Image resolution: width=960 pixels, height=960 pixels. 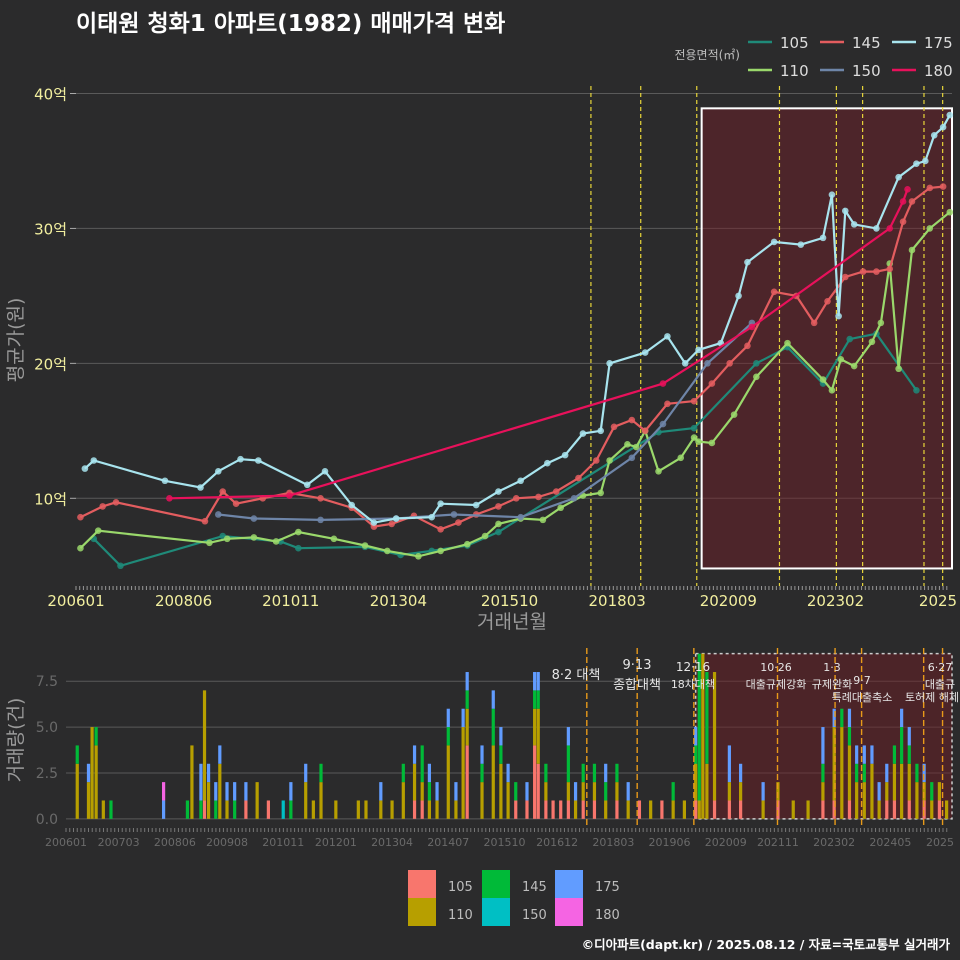 What do you see at coordinates (47, 682) in the screenshot?
I see `y-tick-label: 7.5` at bounding box center [47, 682].